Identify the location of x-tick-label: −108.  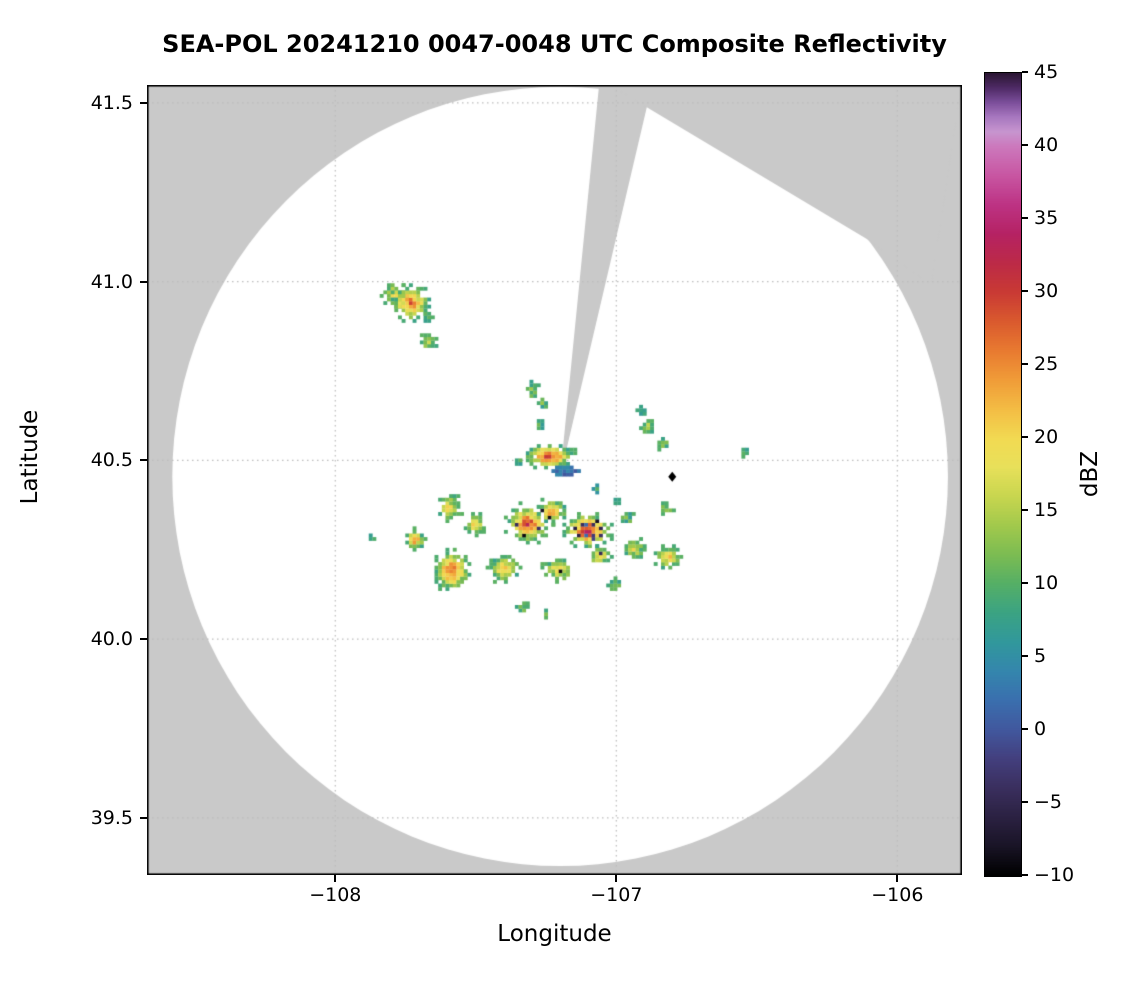
(335, 895).